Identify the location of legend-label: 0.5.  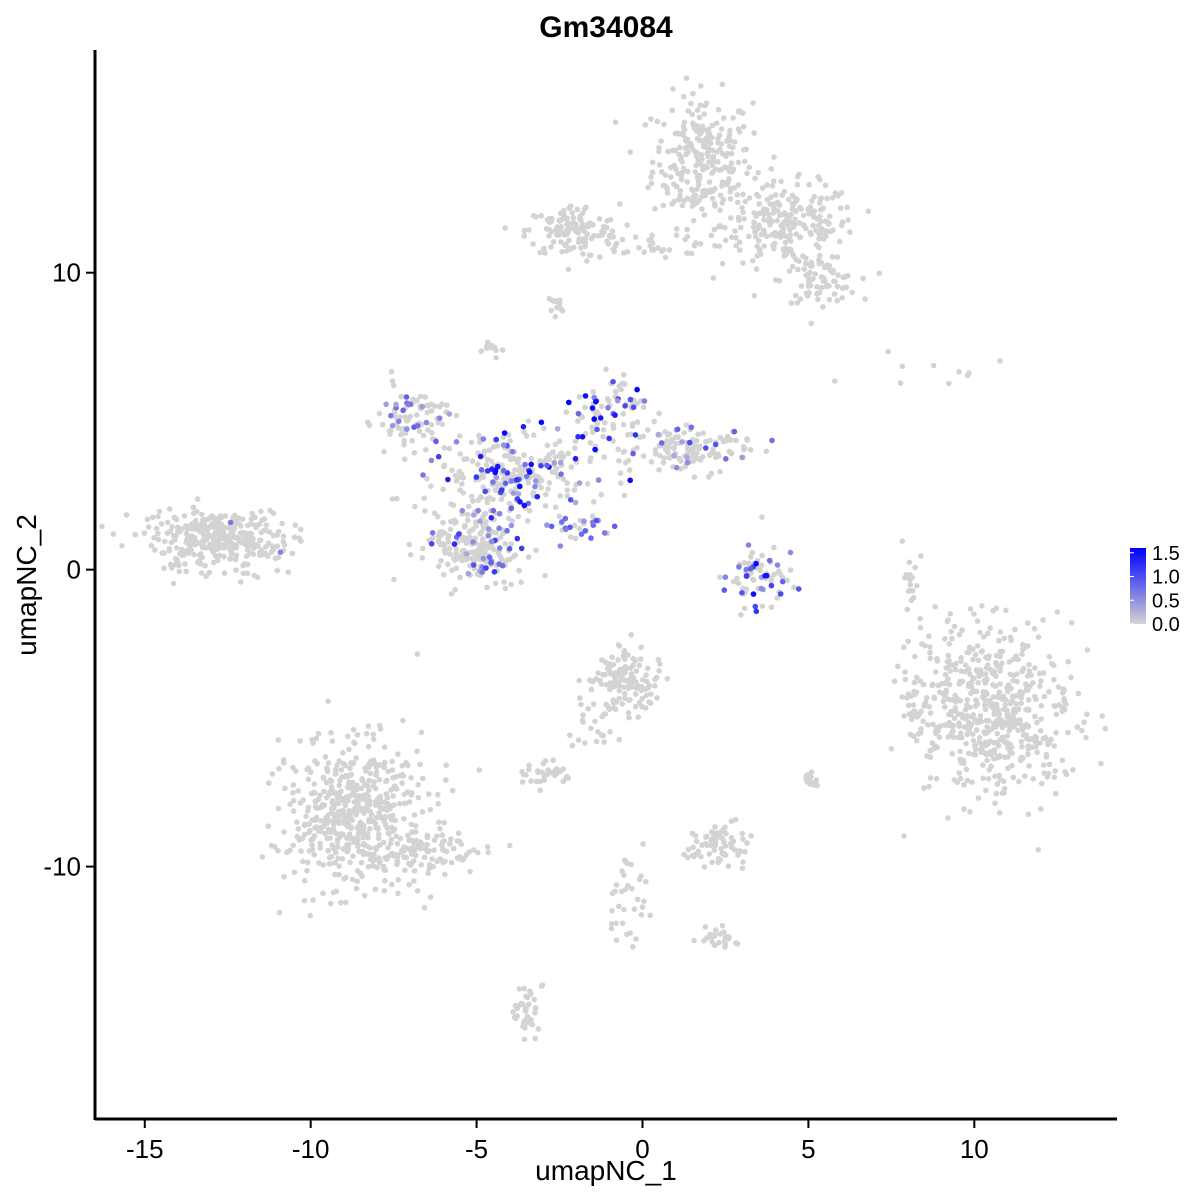
(1166, 601).